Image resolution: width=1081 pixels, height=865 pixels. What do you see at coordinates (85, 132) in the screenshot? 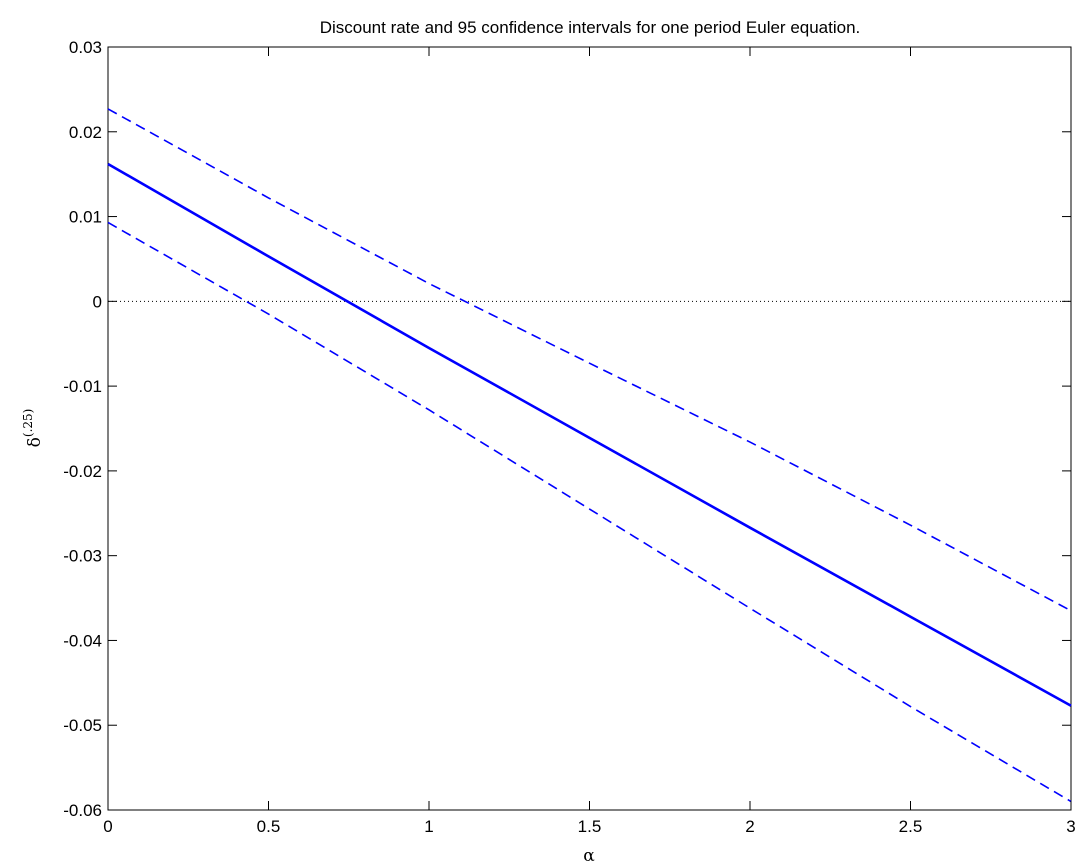
I see `y-tick-label: 0.02` at bounding box center [85, 132].